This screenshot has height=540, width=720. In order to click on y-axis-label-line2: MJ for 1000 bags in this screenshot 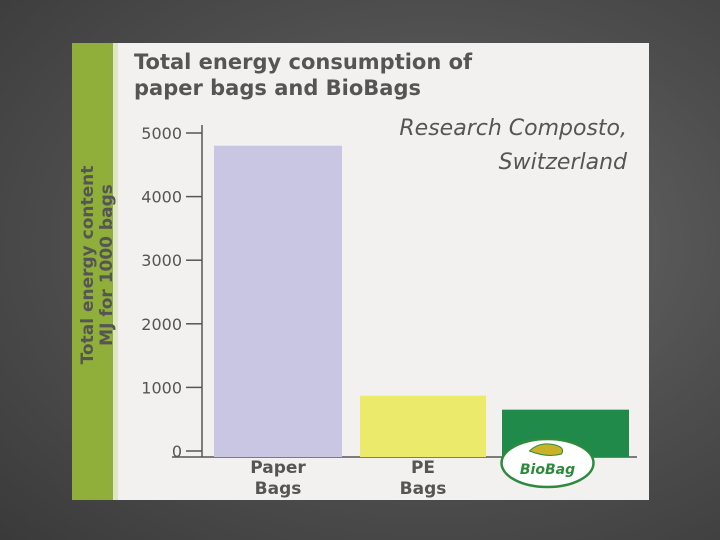, I will do `click(107, 265)`.